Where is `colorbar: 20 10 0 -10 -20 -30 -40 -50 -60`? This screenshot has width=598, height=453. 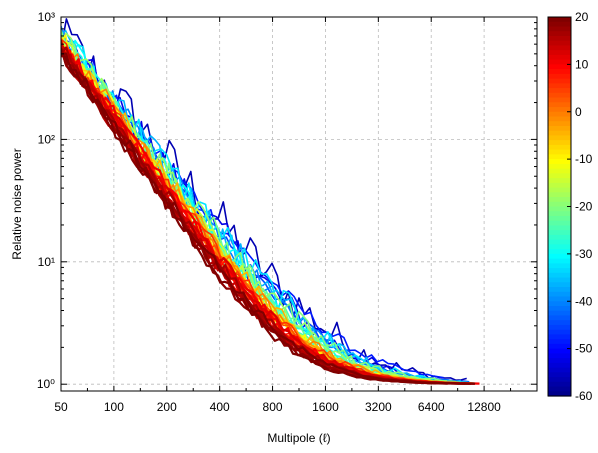 colorbar: 20 10 0 -10 -20 -30 -40 -50 -60 is located at coordinates (570, 206).